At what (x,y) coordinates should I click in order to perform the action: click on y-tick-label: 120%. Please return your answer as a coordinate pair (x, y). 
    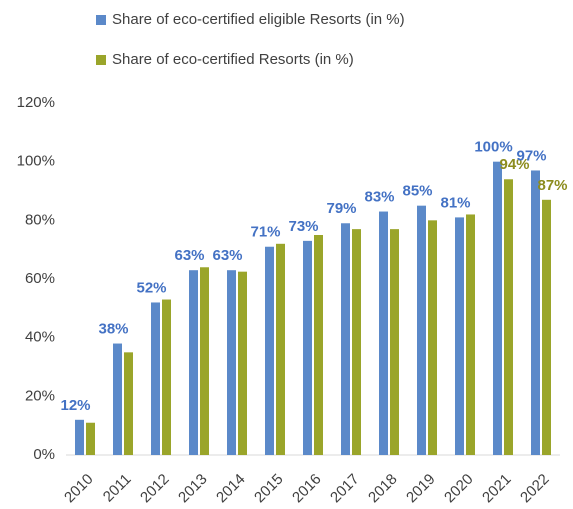
    Looking at the image, I should click on (36, 102).